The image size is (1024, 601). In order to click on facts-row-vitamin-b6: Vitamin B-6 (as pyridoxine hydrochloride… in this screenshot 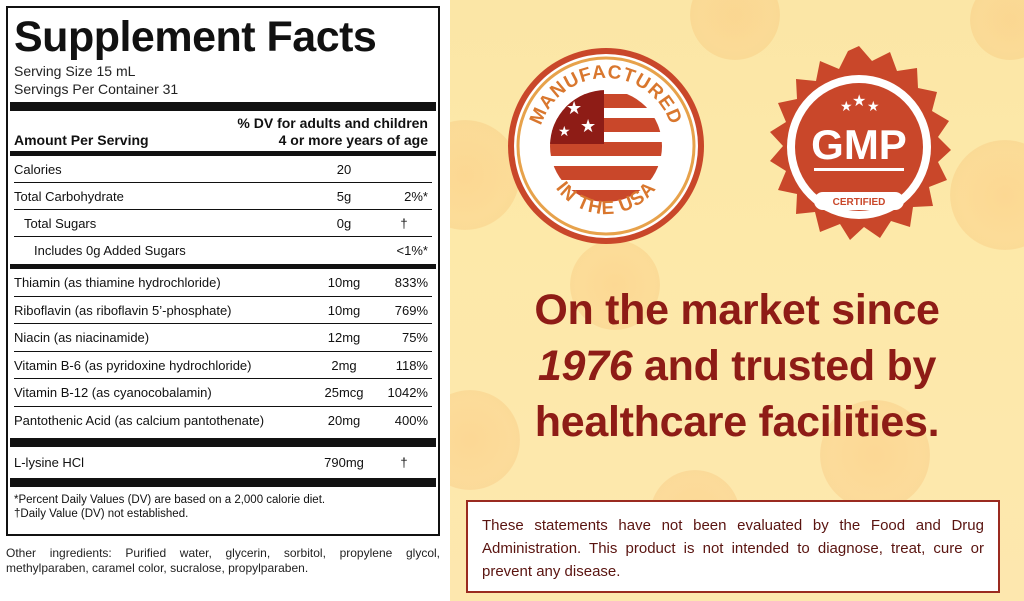, I will do `click(223, 365)`.